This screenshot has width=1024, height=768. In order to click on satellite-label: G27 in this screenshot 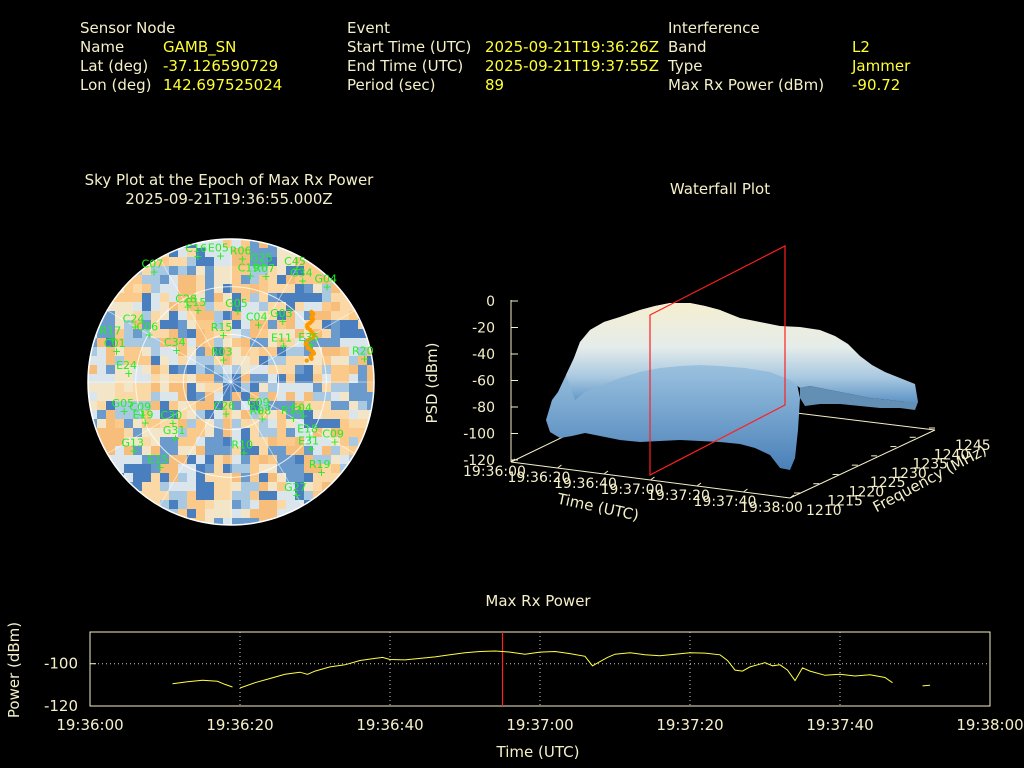, I will do `click(295, 487)`.